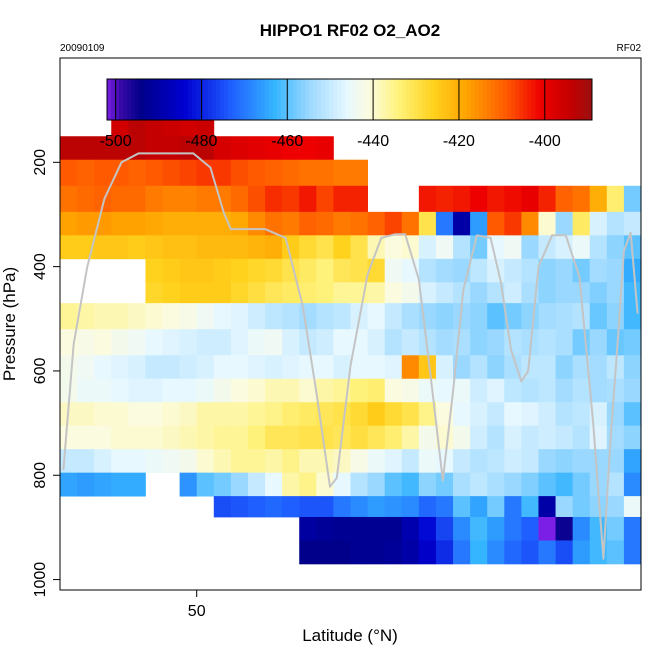  What do you see at coordinates (116, 141) in the screenshot?
I see `colorbar-tick-label: -500` at bounding box center [116, 141].